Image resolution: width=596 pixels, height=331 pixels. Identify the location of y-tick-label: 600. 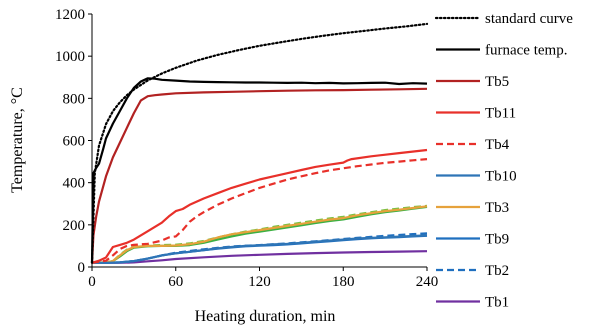
(74, 142).